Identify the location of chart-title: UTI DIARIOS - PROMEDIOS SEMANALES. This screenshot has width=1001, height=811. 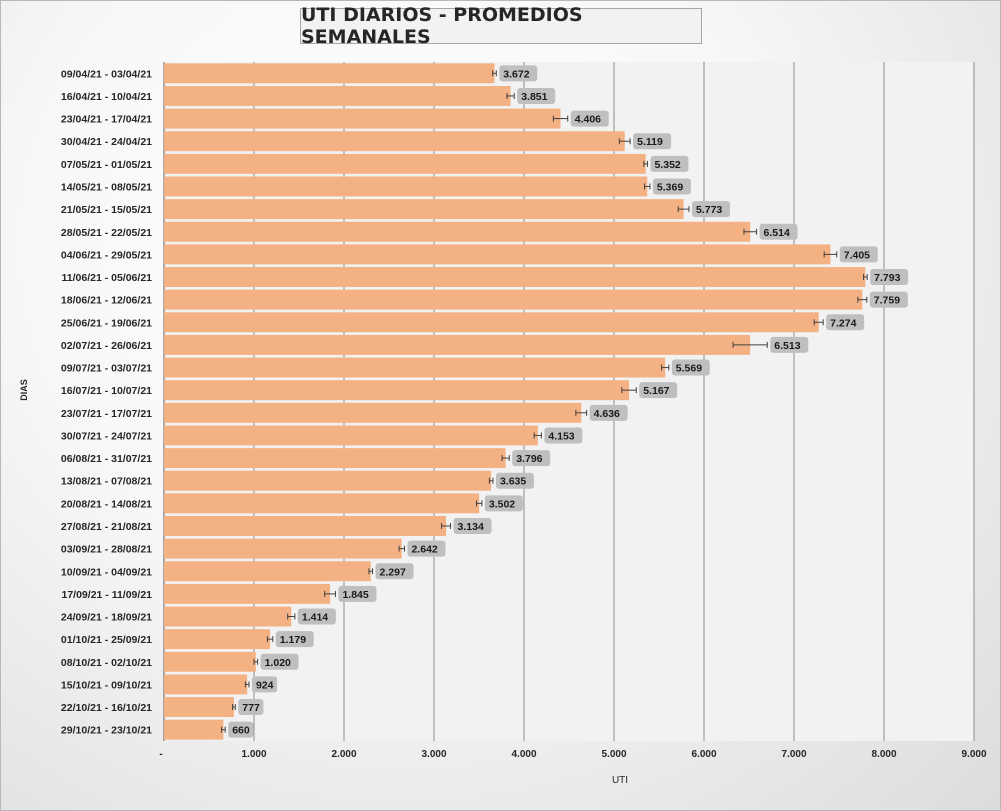
(501, 26).